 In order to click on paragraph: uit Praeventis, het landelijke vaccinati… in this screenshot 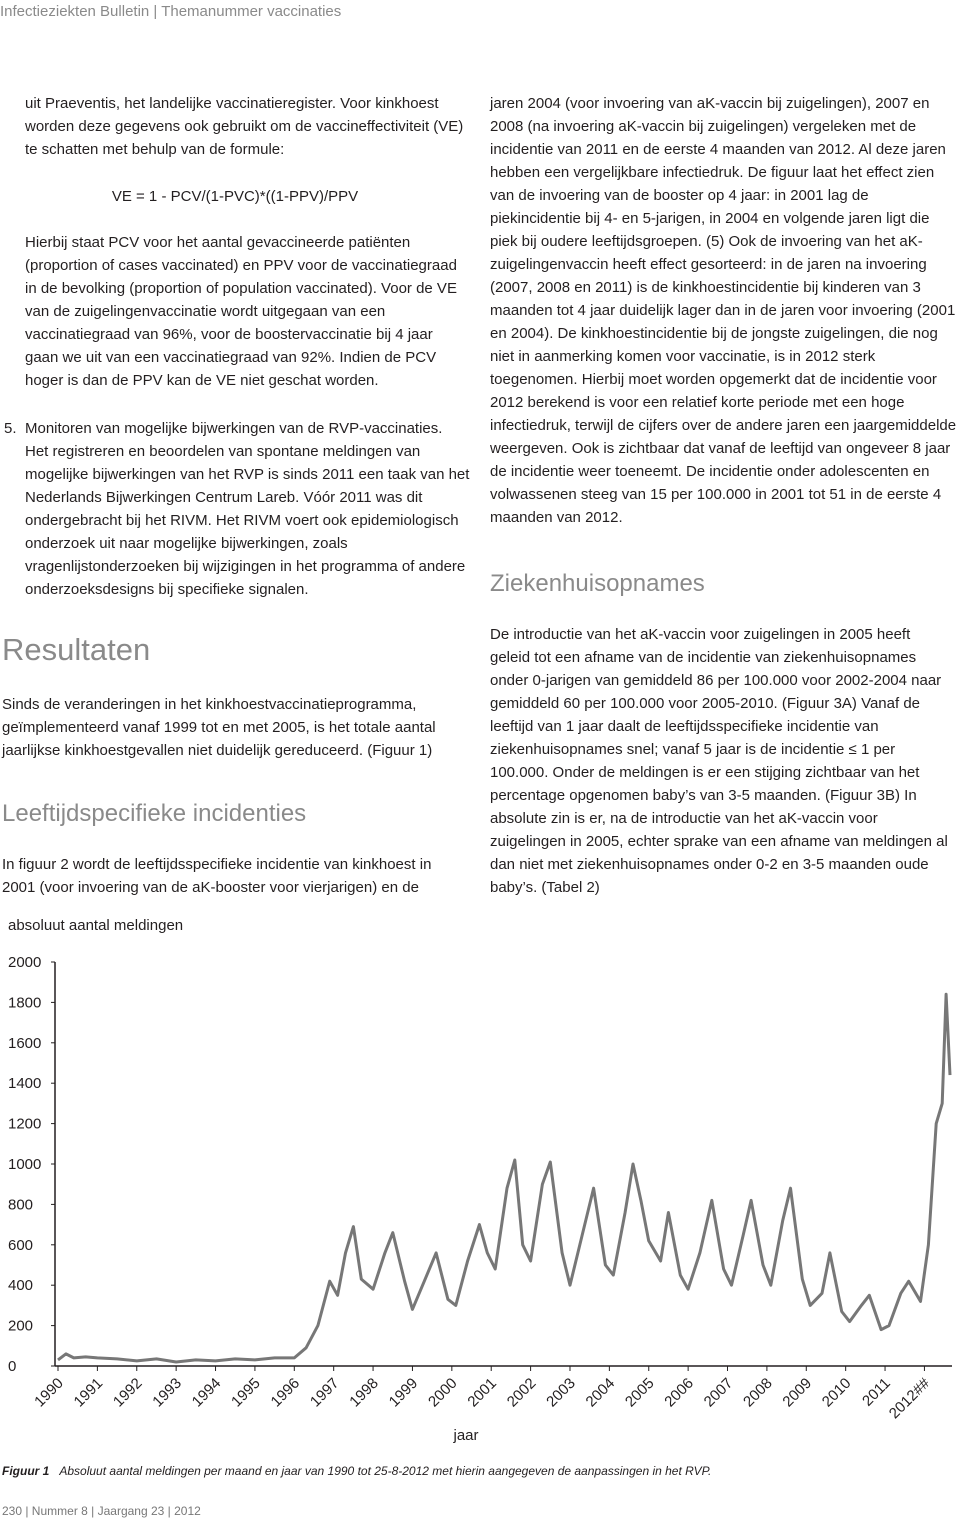, I will do `click(244, 126)`.